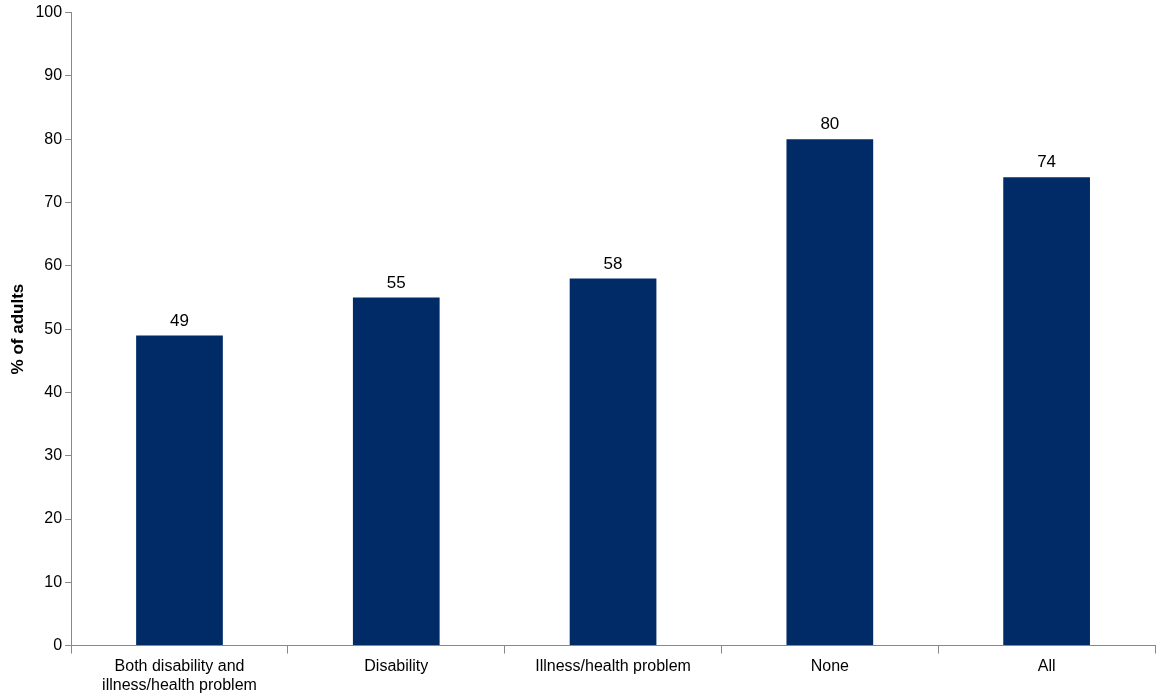 Image resolution: width=1159 pixels, height=698 pixels. What do you see at coordinates (53, 75) in the screenshot?
I see `y-tick-label: 90` at bounding box center [53, 75].